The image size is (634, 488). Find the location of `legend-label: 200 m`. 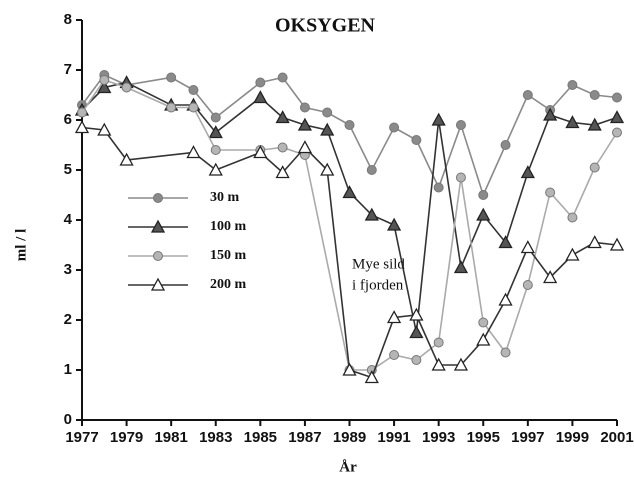

legend-label: 200 m is located at coordinates (228, 284).